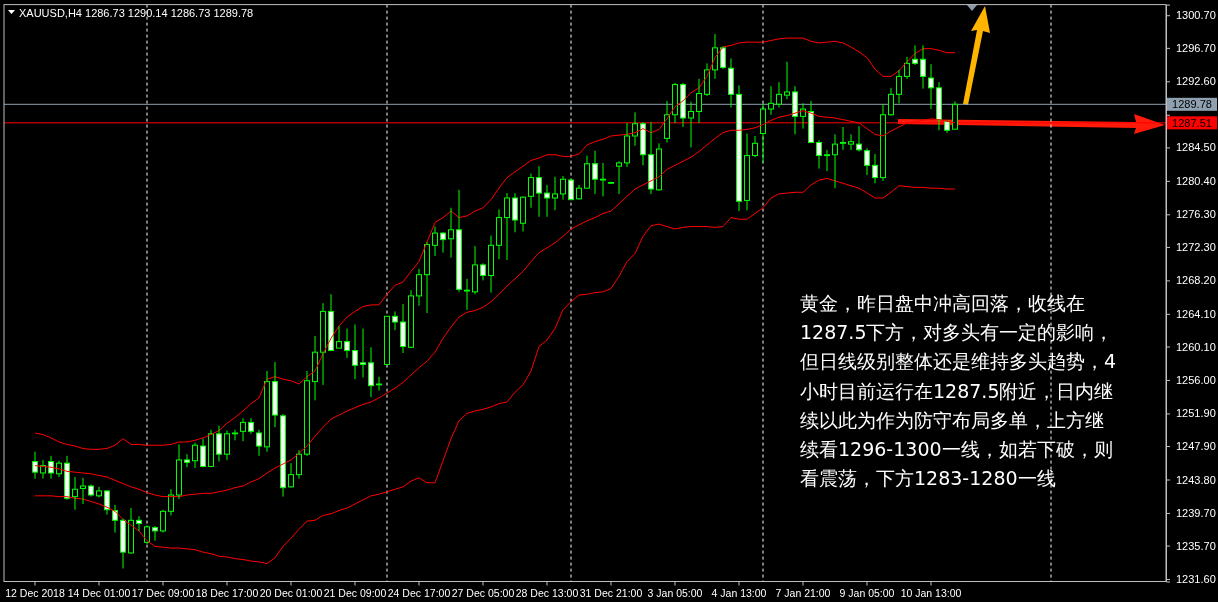  What do you see at coordinates (675, 592) in the screenshot?
I see `x-tick-label: 3 Jan 05:00` at bounding box center [675, 592].